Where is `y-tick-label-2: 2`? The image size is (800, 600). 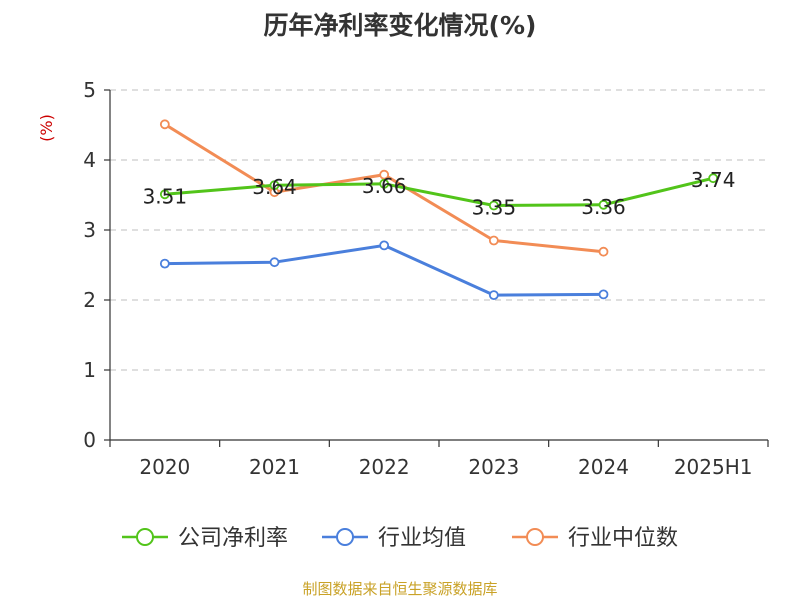
y-tick-label-2: 2 is located at coordinates (89, 300).